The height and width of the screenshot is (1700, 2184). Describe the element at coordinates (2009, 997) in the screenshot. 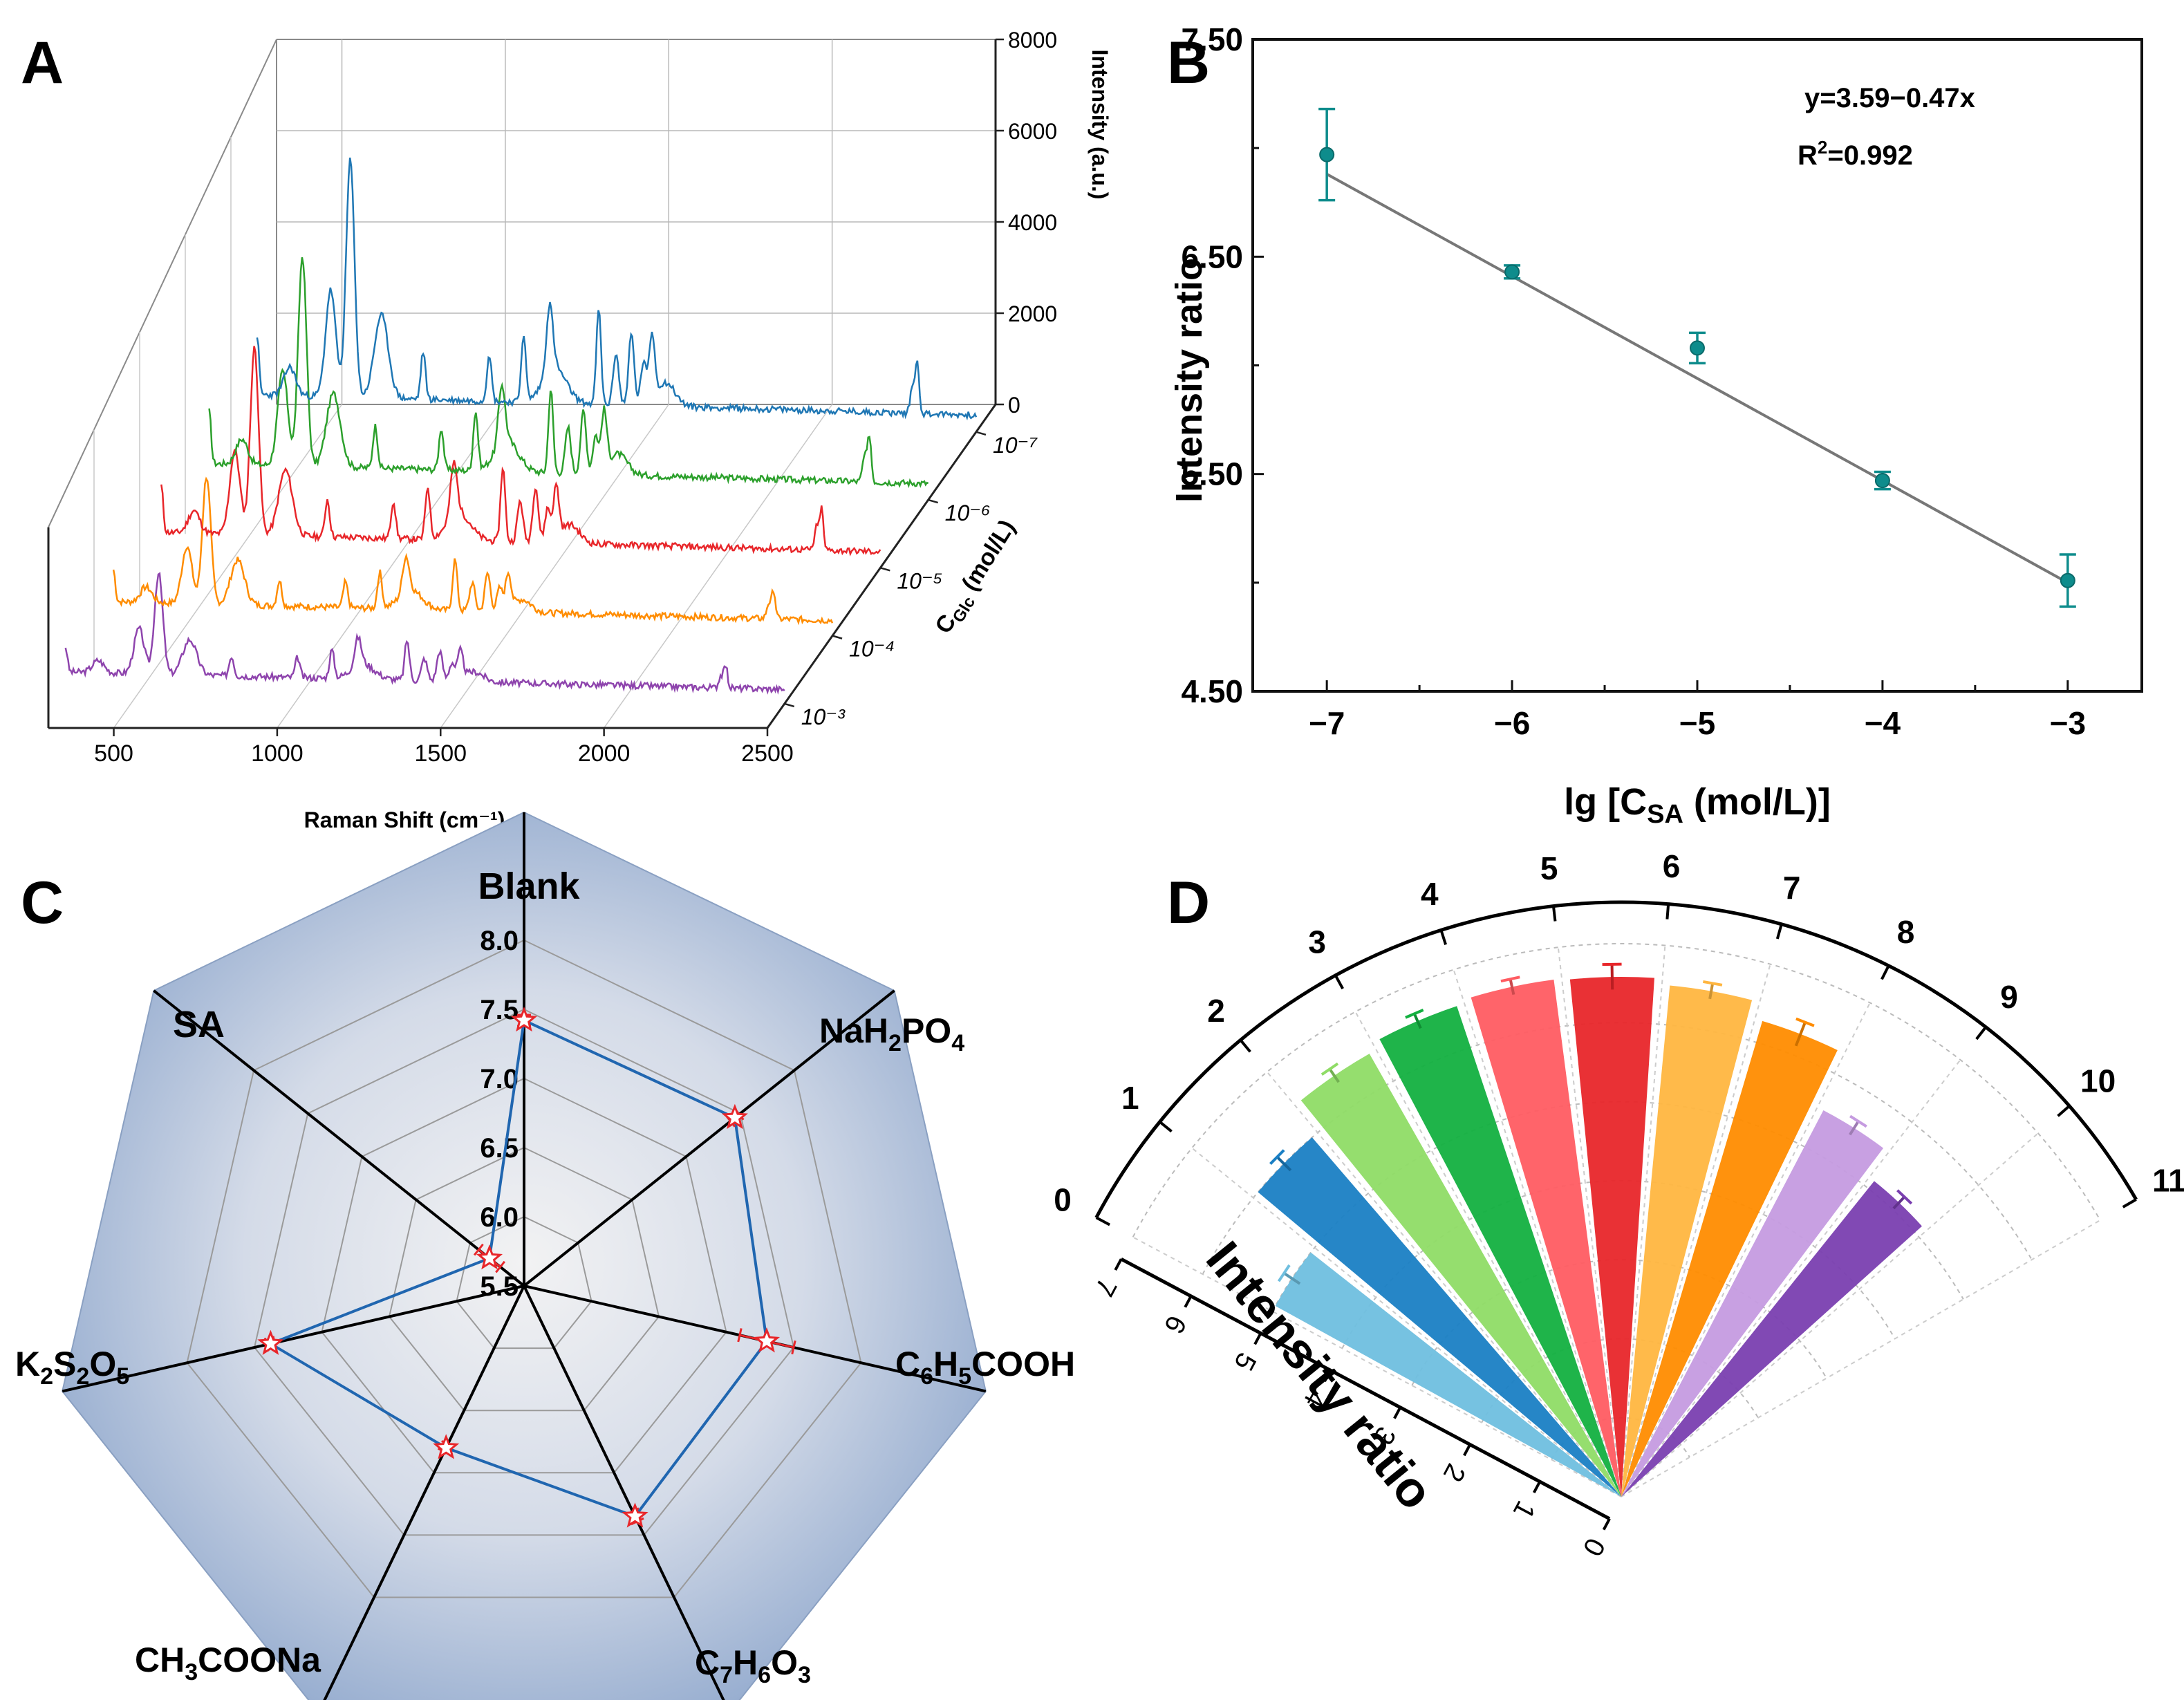

I see `polar-angle-label: 9` at that location.